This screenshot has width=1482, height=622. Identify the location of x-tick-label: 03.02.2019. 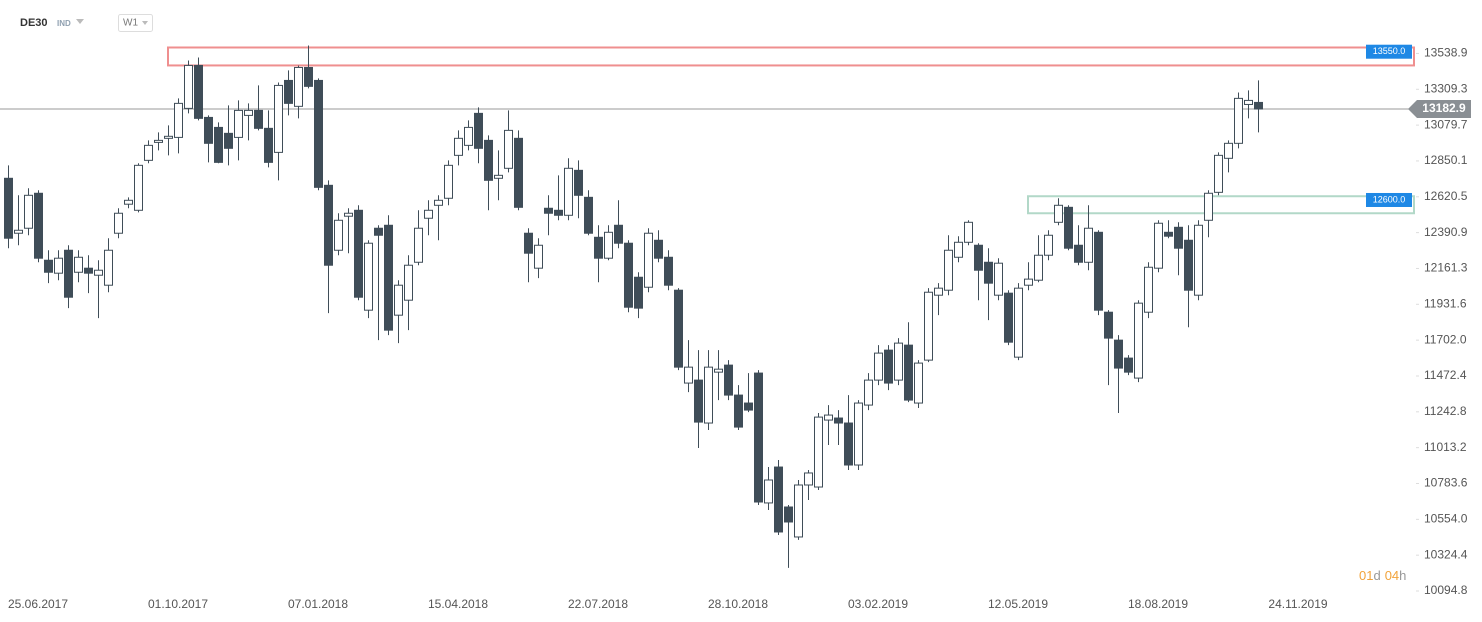
(878, 604).